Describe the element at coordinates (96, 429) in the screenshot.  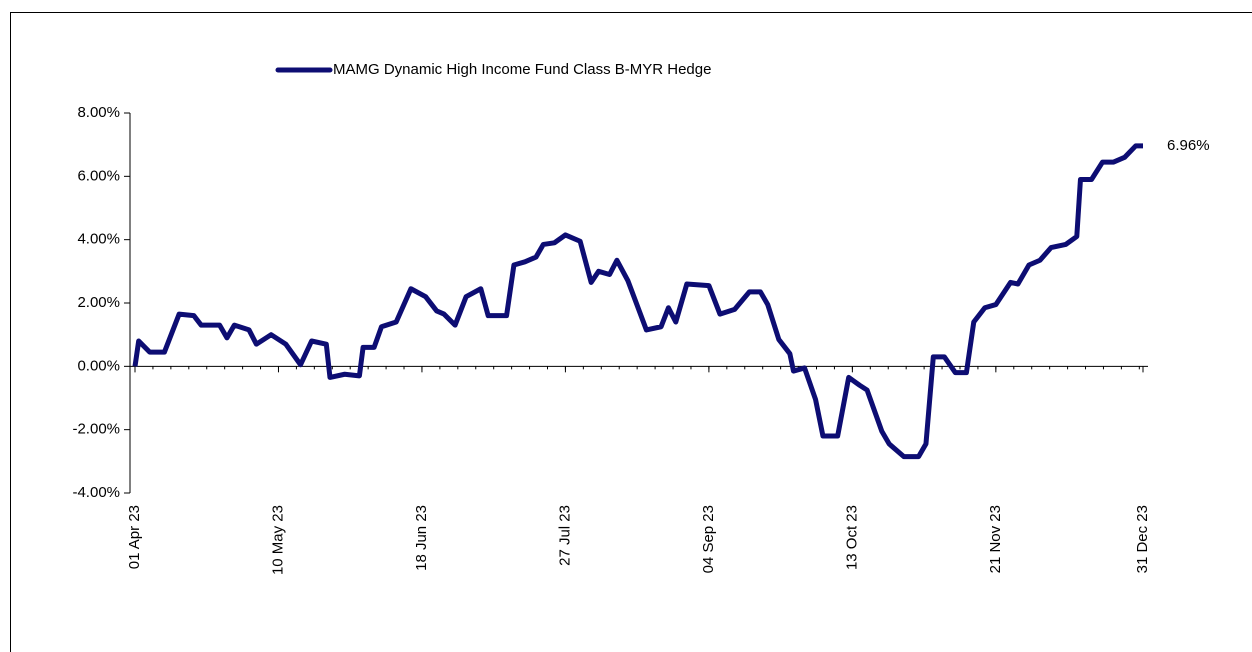
I see `y-tick-label: -2.00%` at that location.